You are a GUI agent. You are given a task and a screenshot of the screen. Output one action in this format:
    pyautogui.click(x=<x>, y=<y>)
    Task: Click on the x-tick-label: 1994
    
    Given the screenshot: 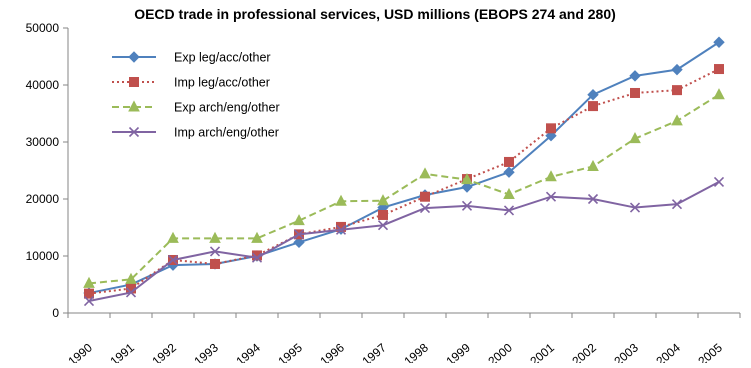 What is the action you would take?
    pyautogui.click(x=248, y=351)
    